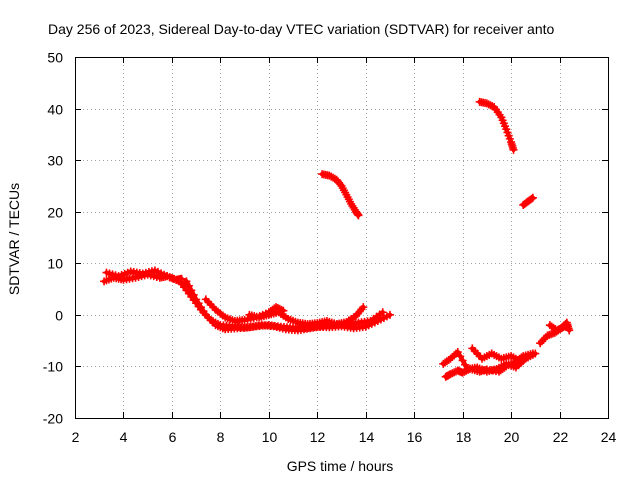 The height and width of the screenshot is (480, 640). I want to click on series-track-i, so click(528, 201).